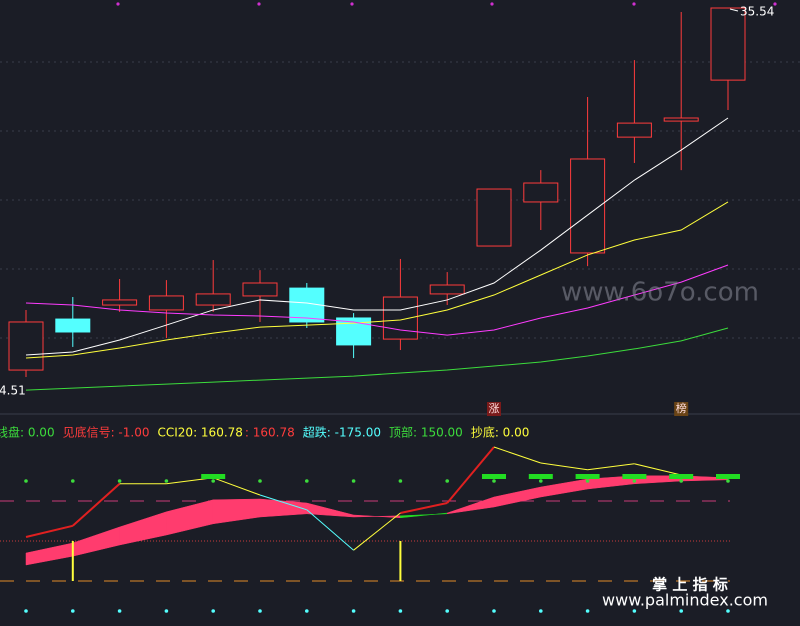  I want to click on watermark: 掌 上 指 标, so click(690, 585).